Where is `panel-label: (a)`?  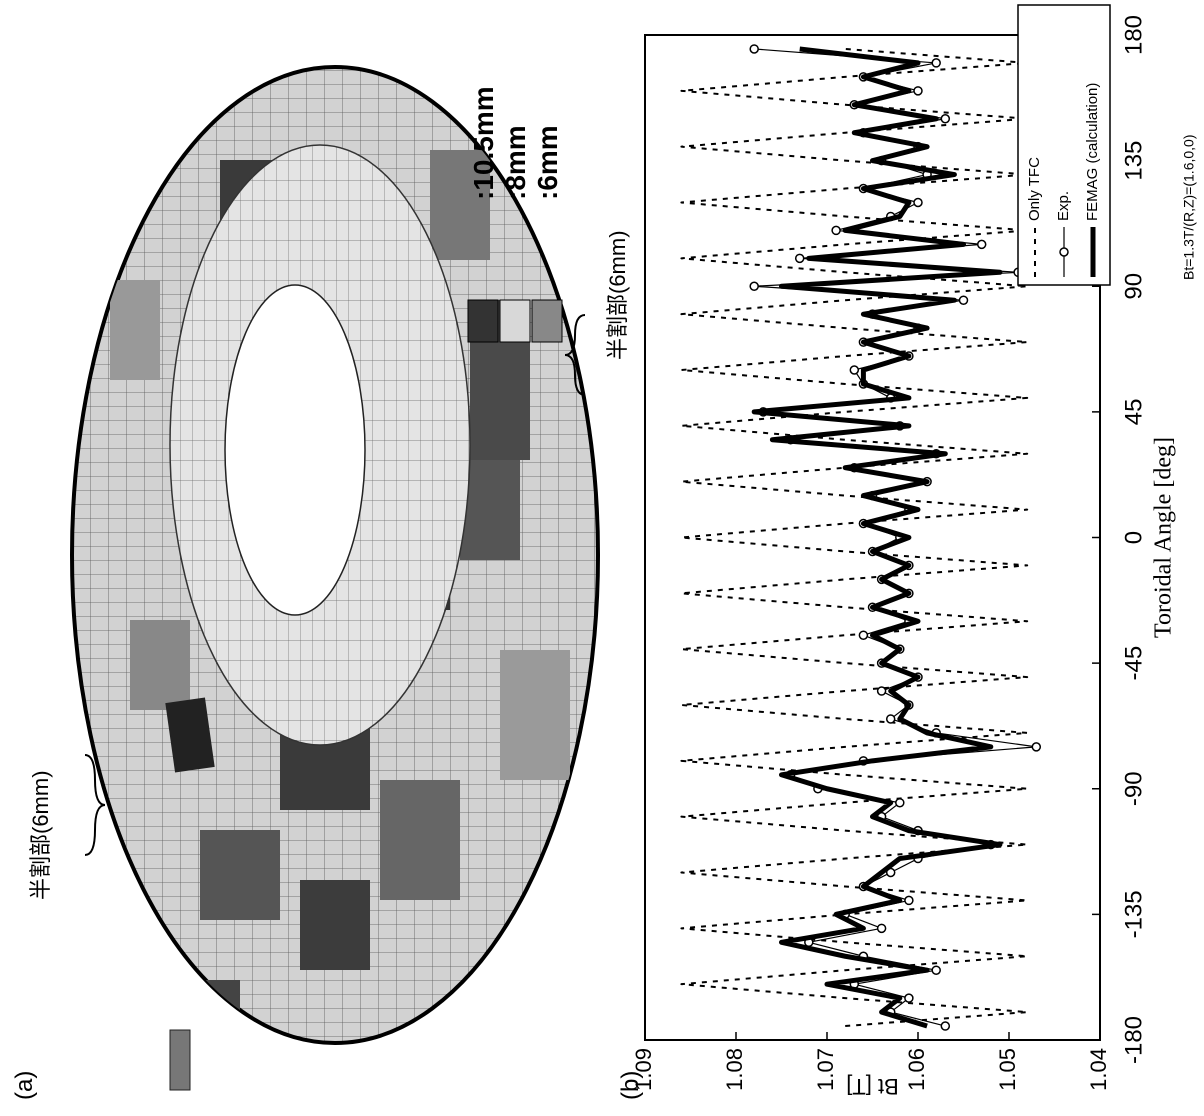
panel-label: (a) is located at coordinates (24, 1085).